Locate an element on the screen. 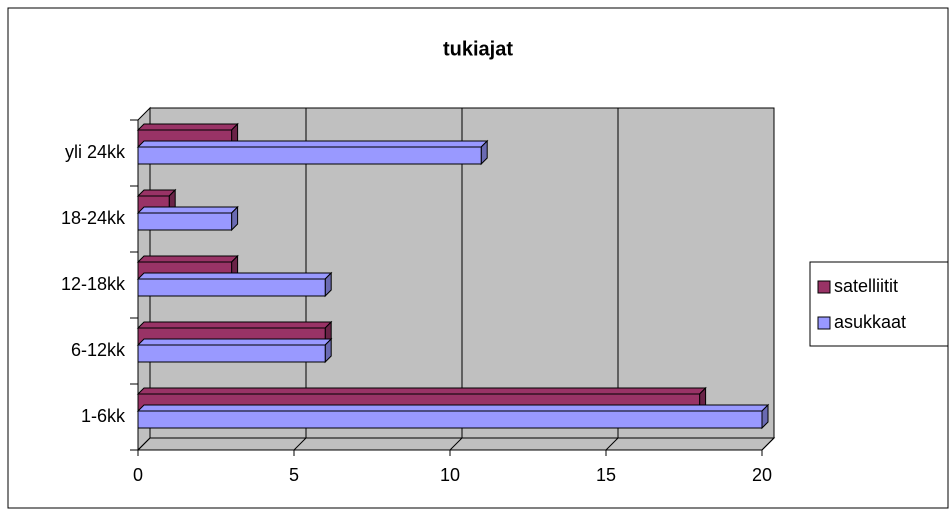 Image resolution: width=951 pixels, height=515 pixels. x-tick-label: 15 is located at coordinates (606, 475).